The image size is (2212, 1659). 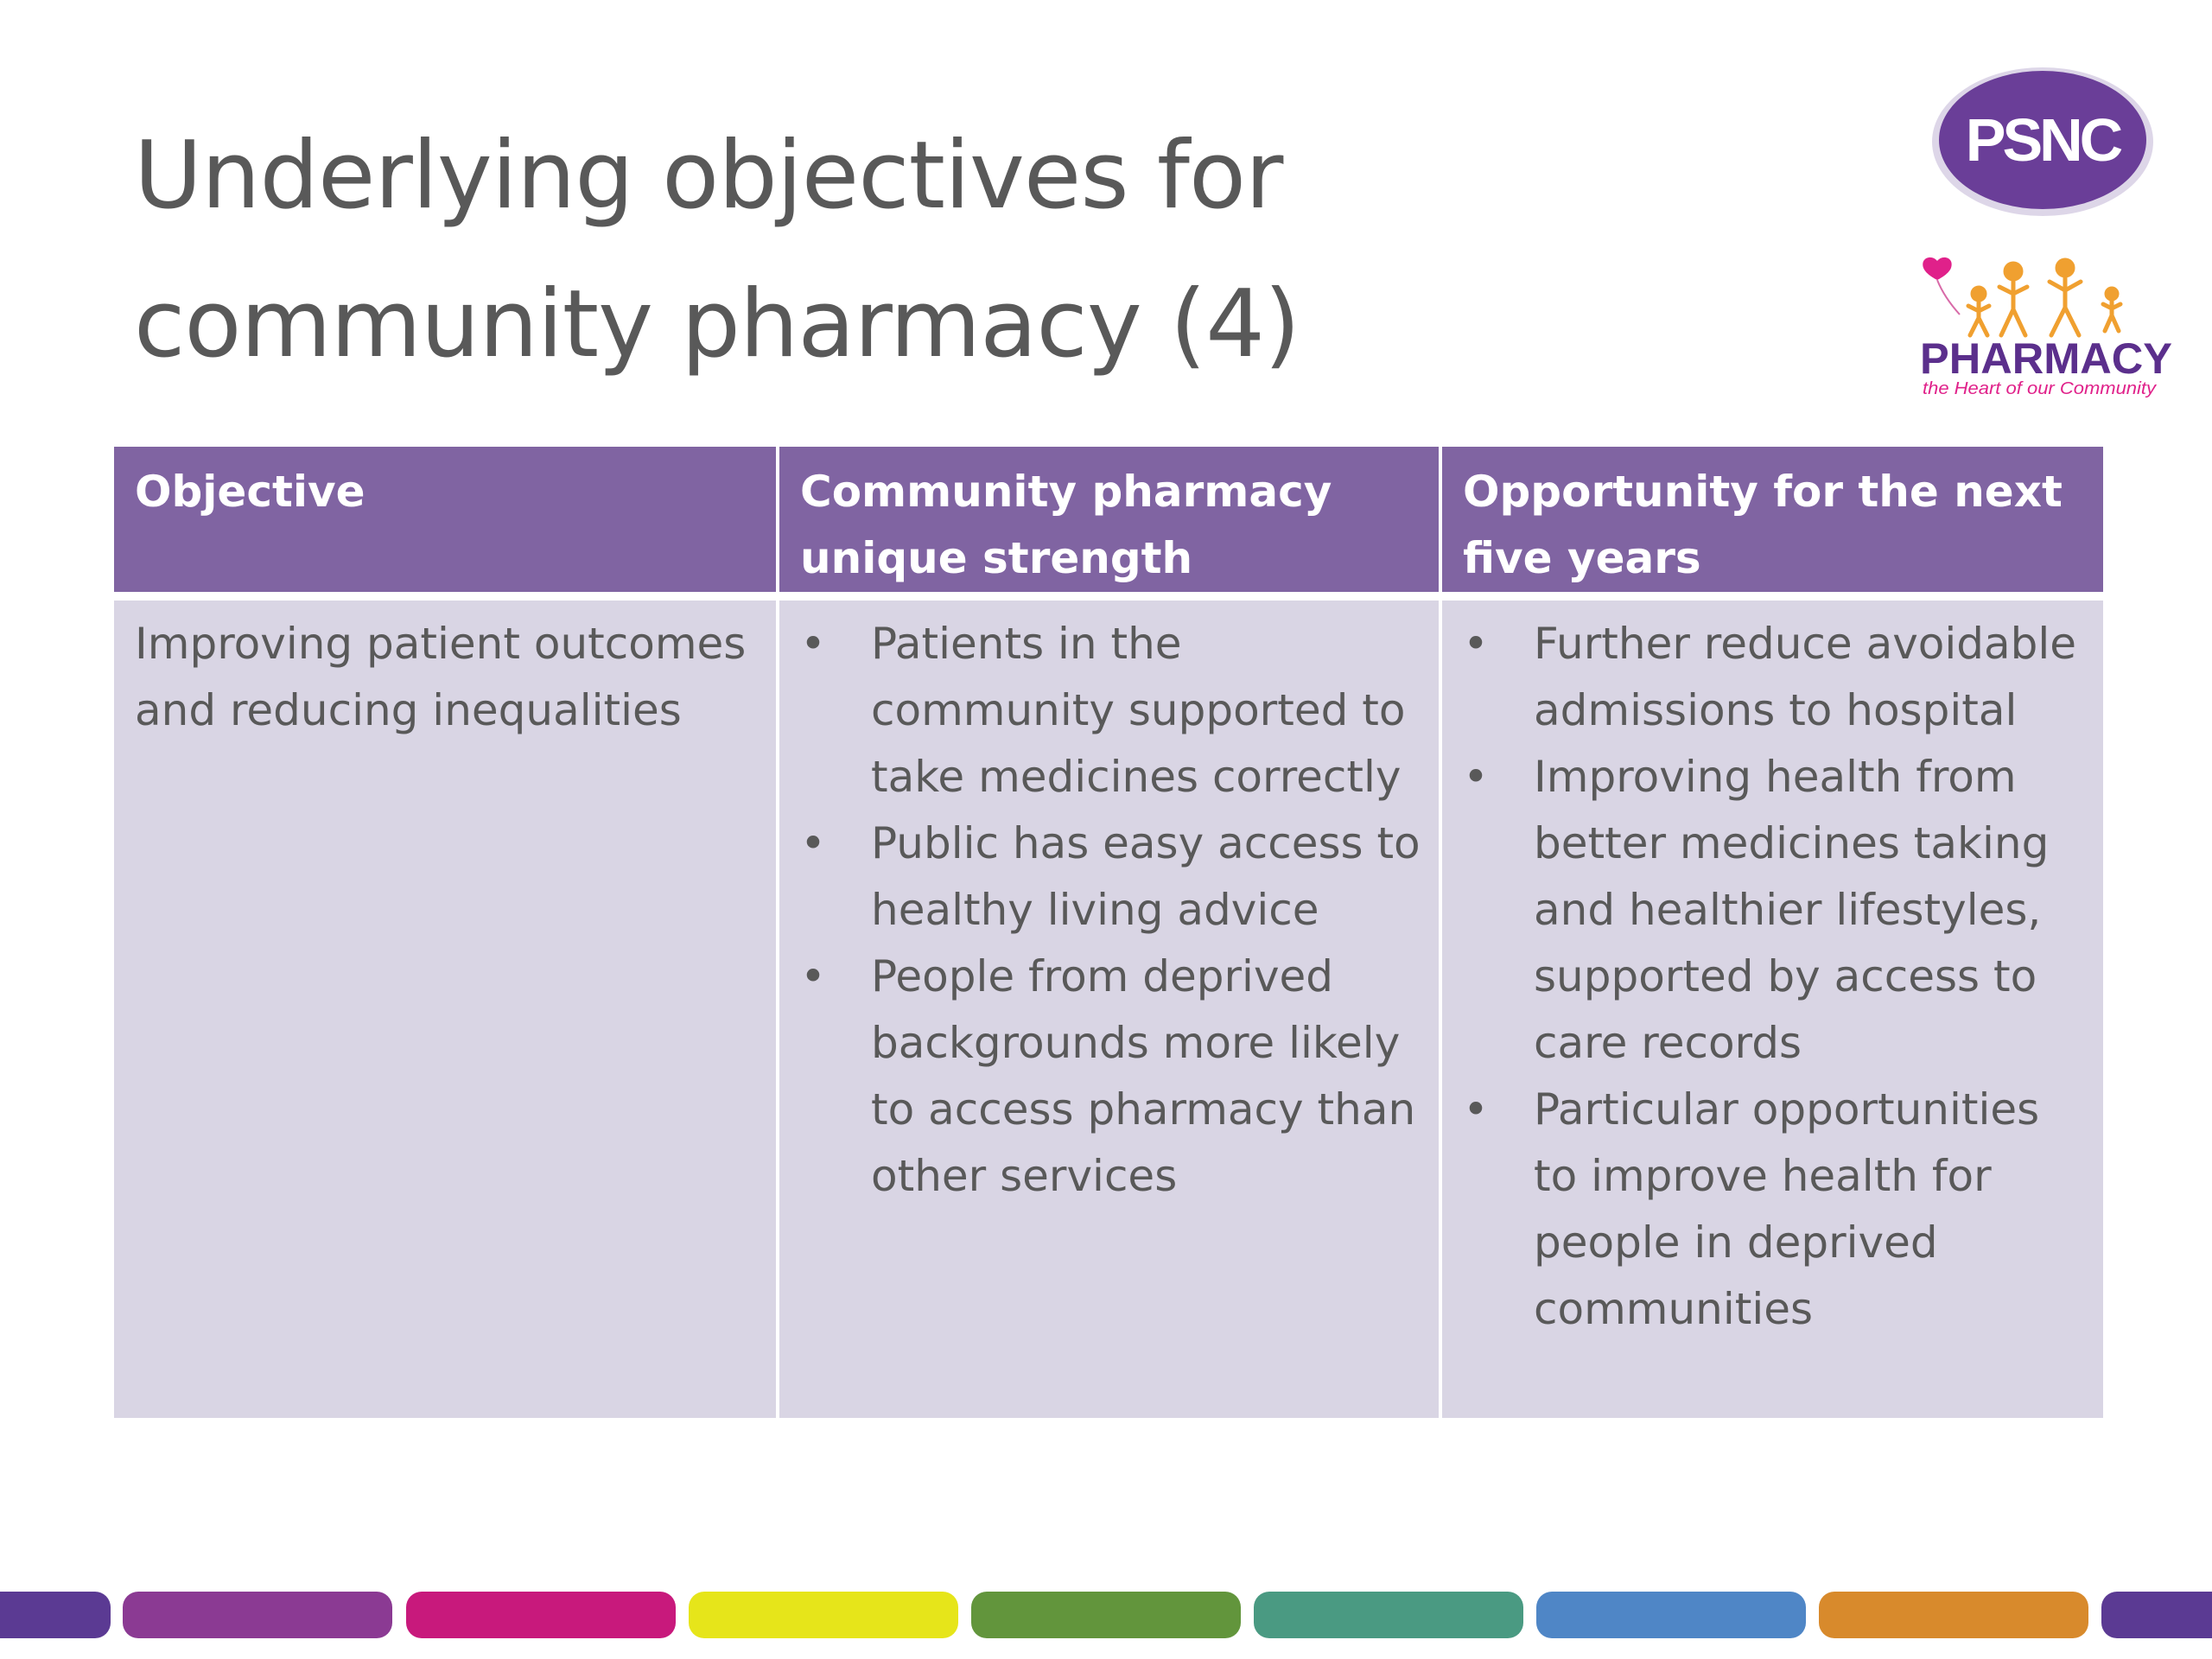 I want to click on psnc-logo-icon: PSNC, so click(x=2043, y=141).